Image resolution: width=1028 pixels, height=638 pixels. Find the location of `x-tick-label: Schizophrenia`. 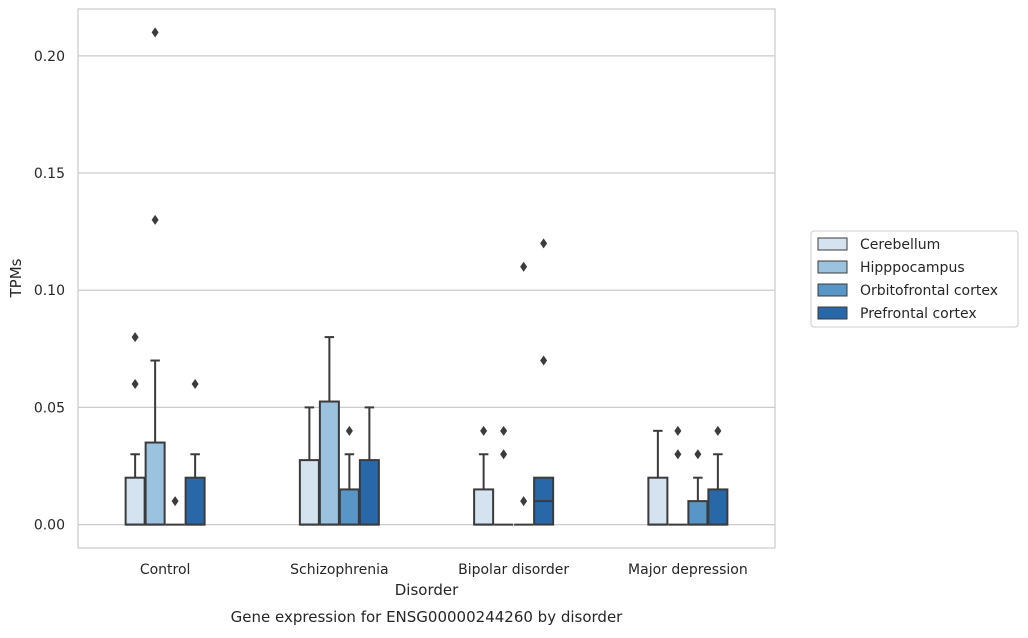

x-tick-label: Schizophrenia is located at coordinates (339, 570).